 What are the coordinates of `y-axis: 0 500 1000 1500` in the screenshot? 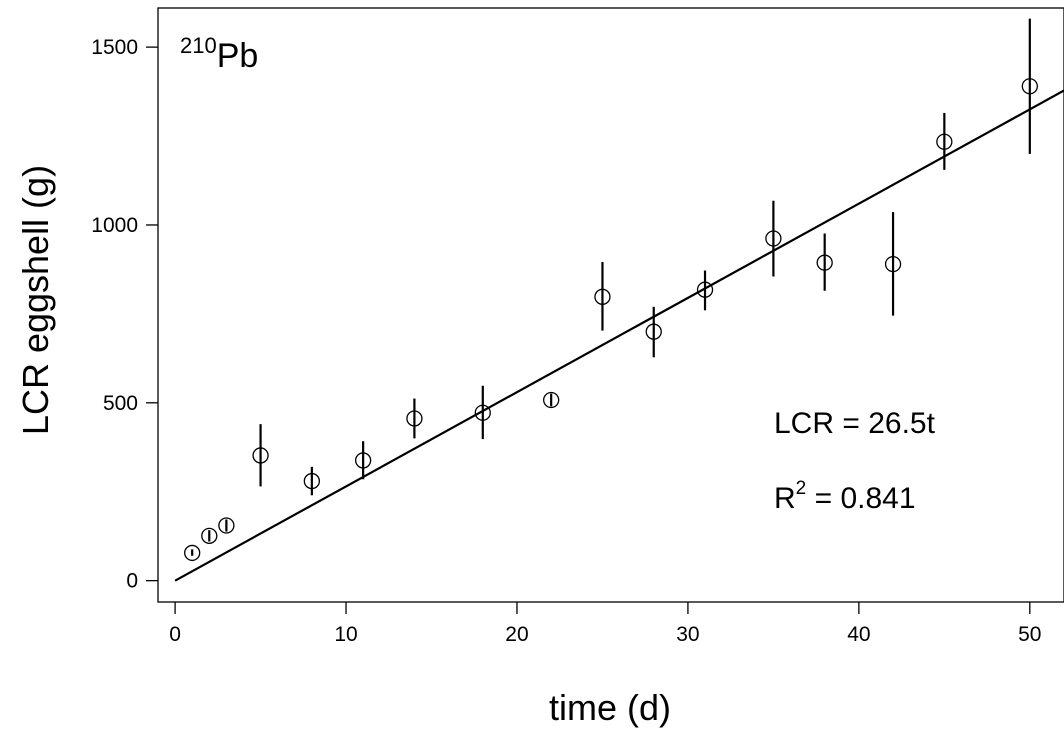 It's located at (124, 314).